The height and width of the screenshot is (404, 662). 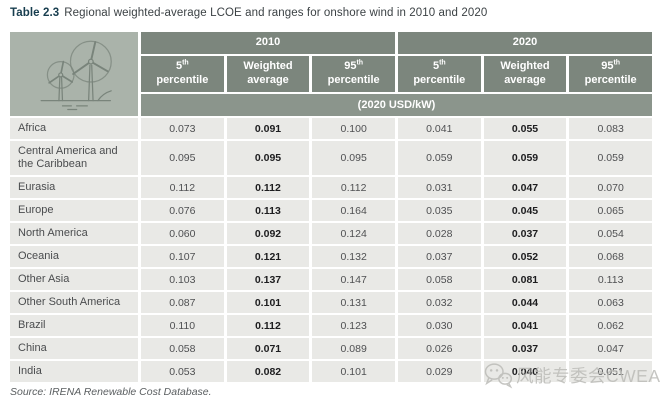 What do you see at coordinates (610, 256) in the screenshot?
I see `value-cell: 0.068` at bounding box center [610, 256].